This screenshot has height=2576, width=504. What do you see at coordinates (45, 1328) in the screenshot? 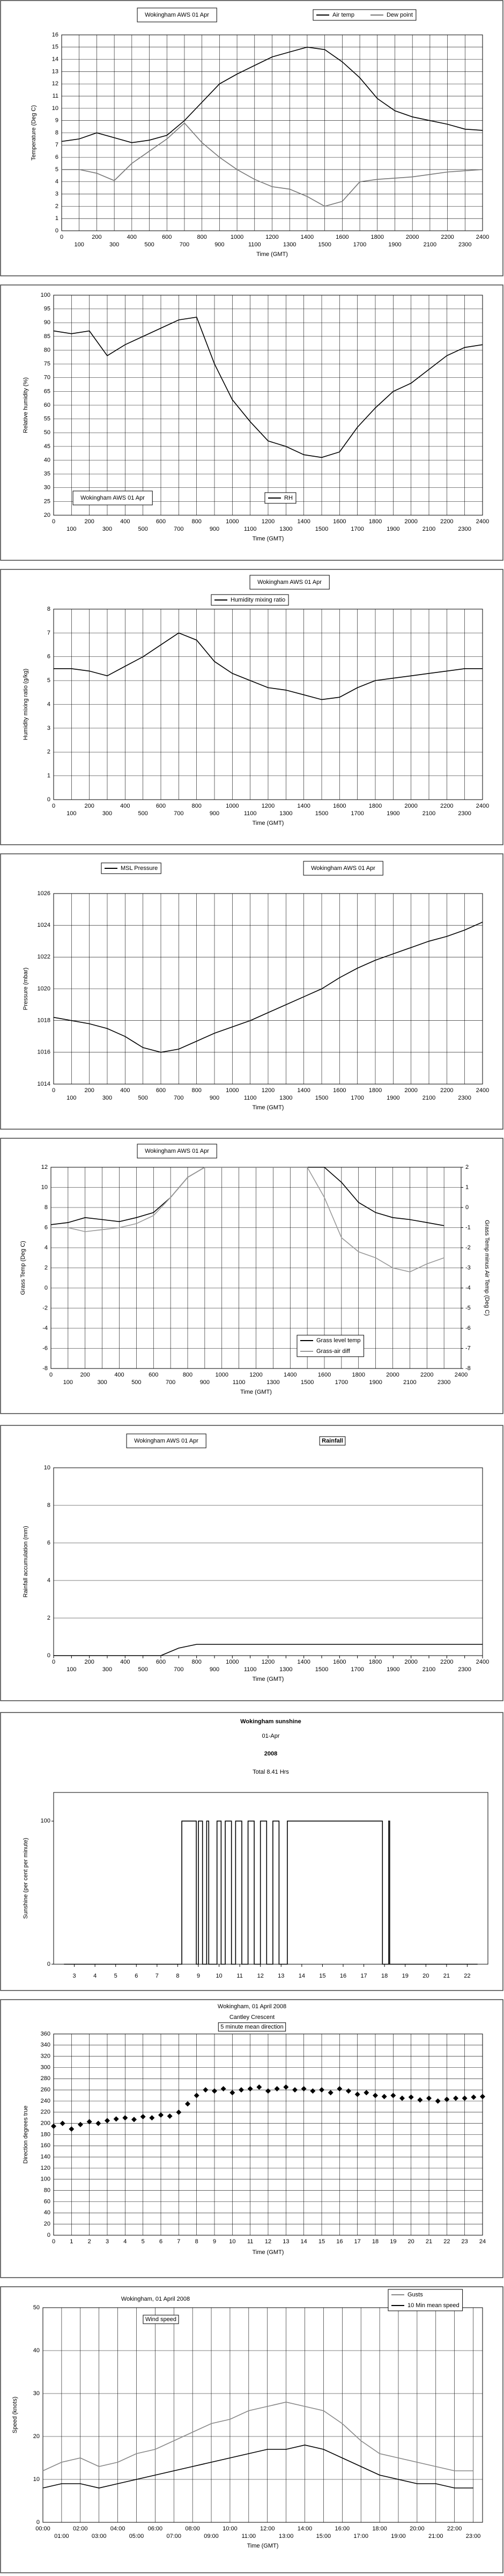
I see `y-tick-label: -4` at bounding box center [45, 1328].